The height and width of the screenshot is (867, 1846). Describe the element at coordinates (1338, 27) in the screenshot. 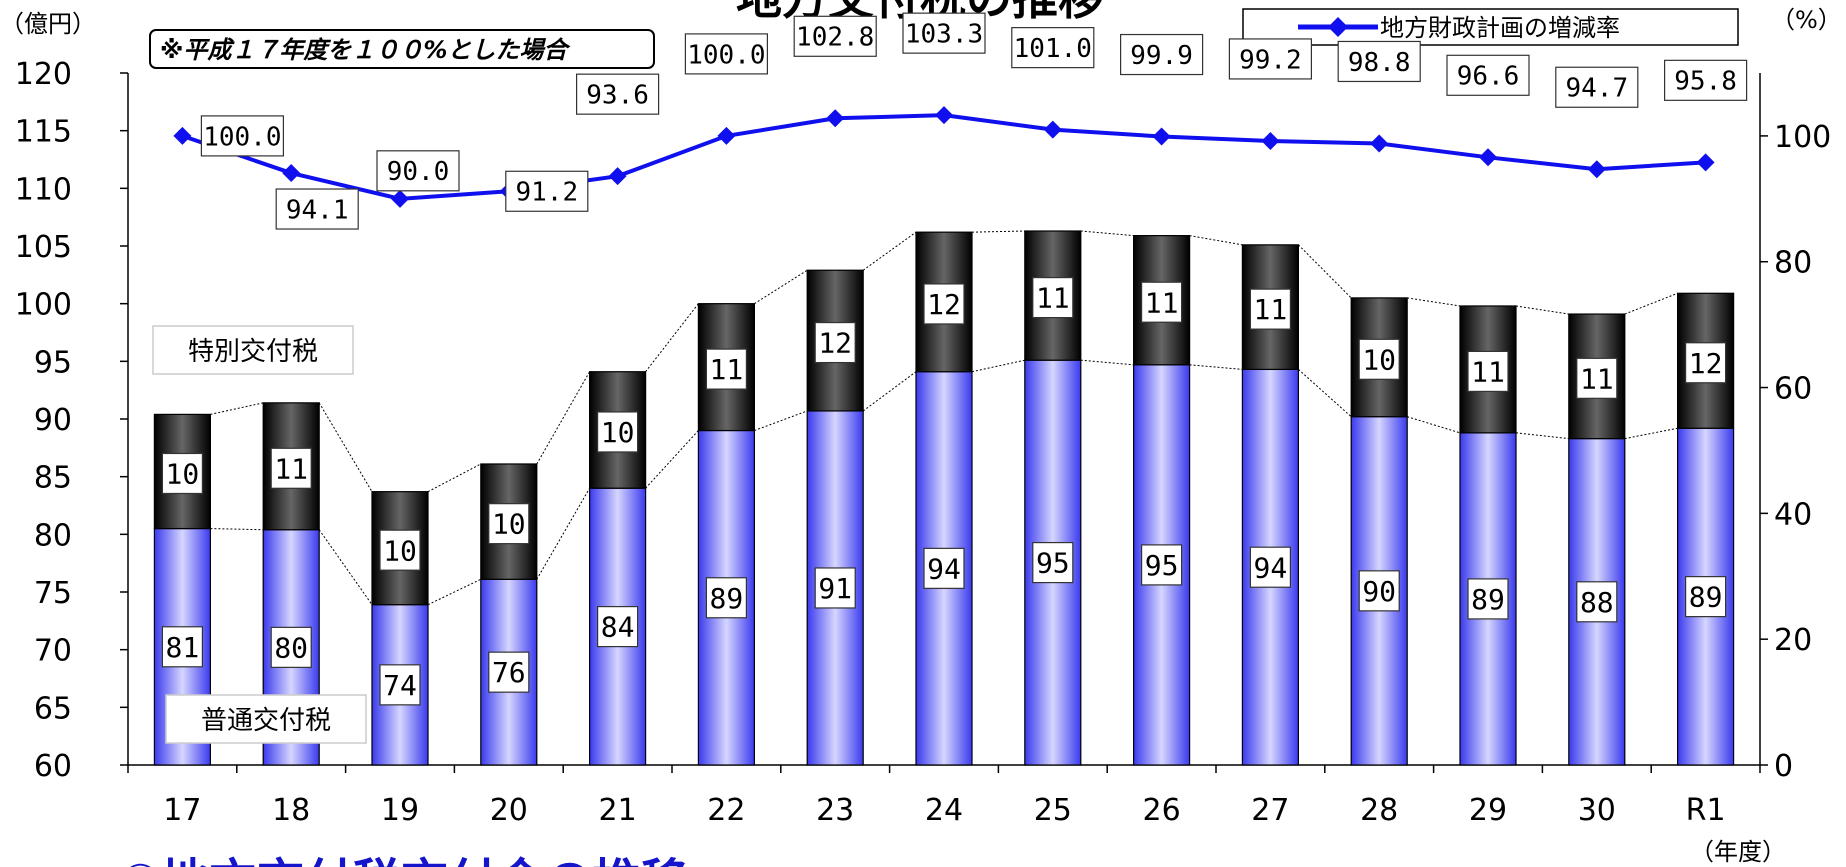

I see `legend-diamond-marker` at that location.